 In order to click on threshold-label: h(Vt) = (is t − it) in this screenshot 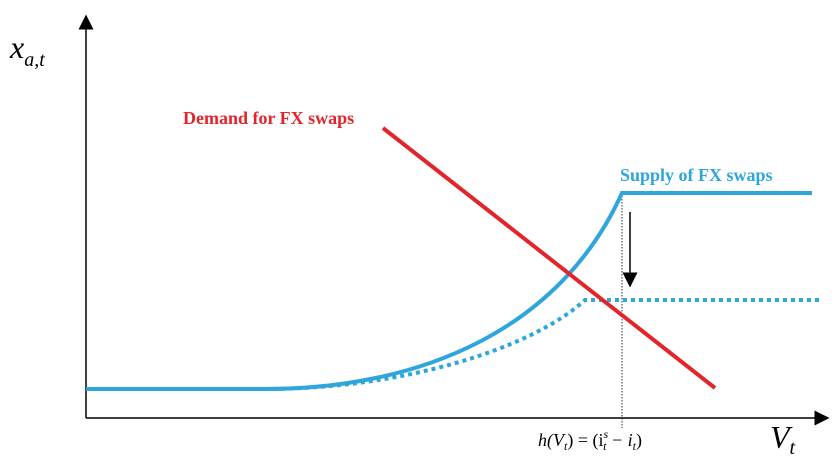, I will do `click(590, 440)`.